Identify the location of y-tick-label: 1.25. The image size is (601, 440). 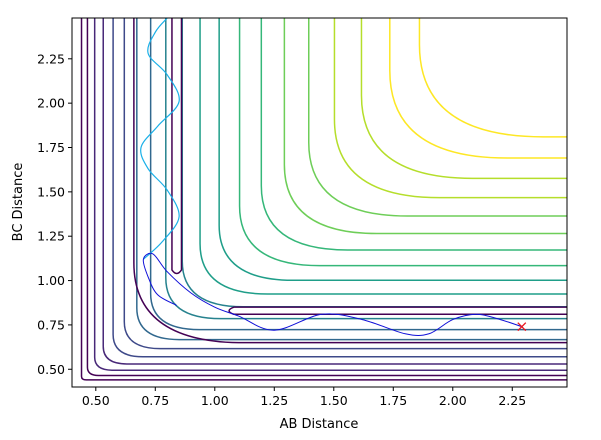
(51, 236).